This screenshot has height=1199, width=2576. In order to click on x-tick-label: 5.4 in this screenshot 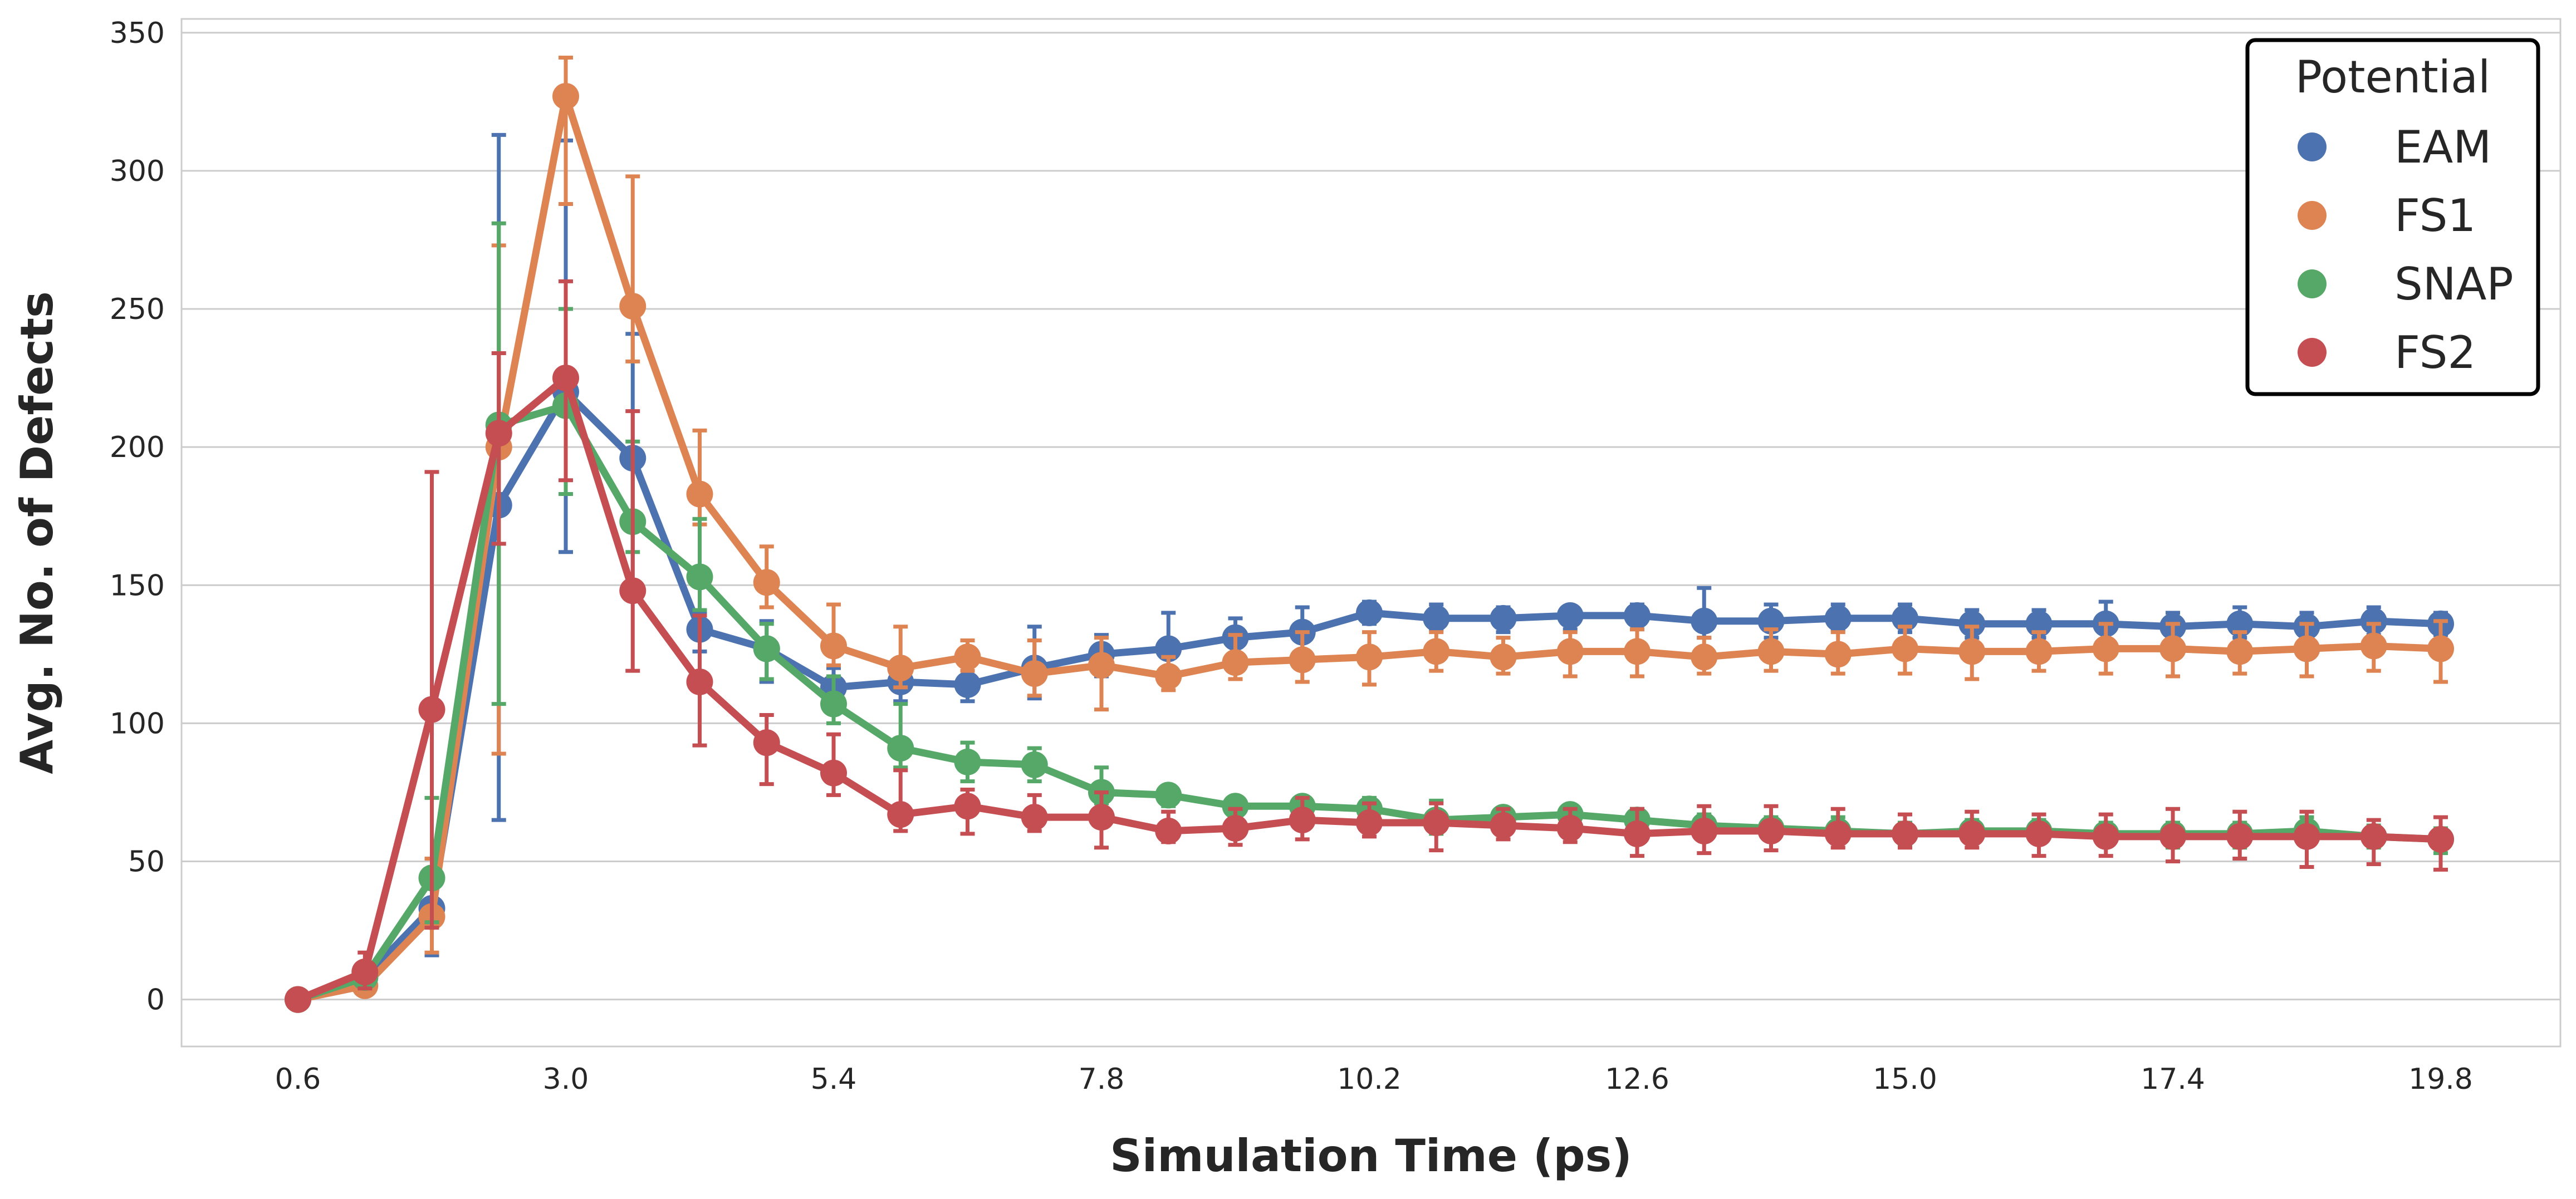, I will do `click(834, 1079)`.